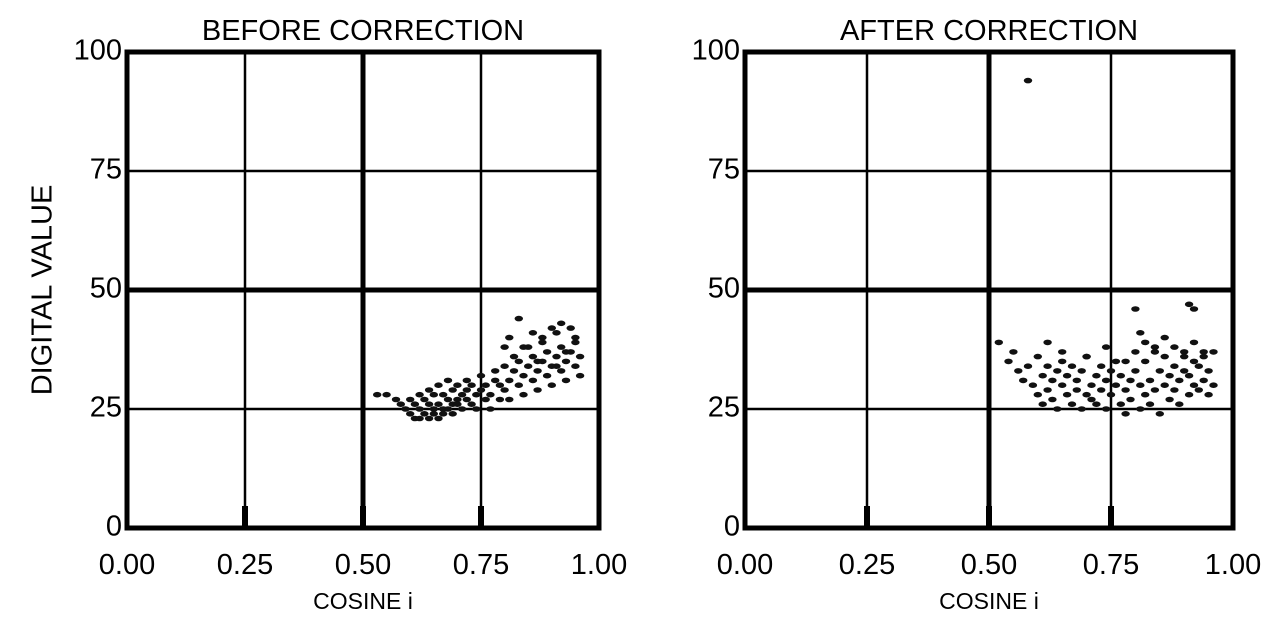 The width and height of the screenshot is (1273, 620). I want to click on after-x-tick-label: 1.00, so click(1233, 565).